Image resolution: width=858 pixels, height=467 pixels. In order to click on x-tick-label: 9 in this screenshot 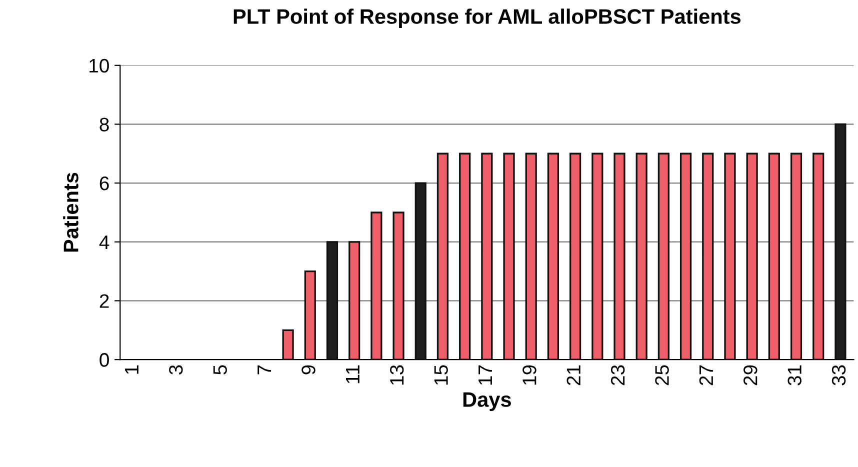, I will do `click(309, 369)`.